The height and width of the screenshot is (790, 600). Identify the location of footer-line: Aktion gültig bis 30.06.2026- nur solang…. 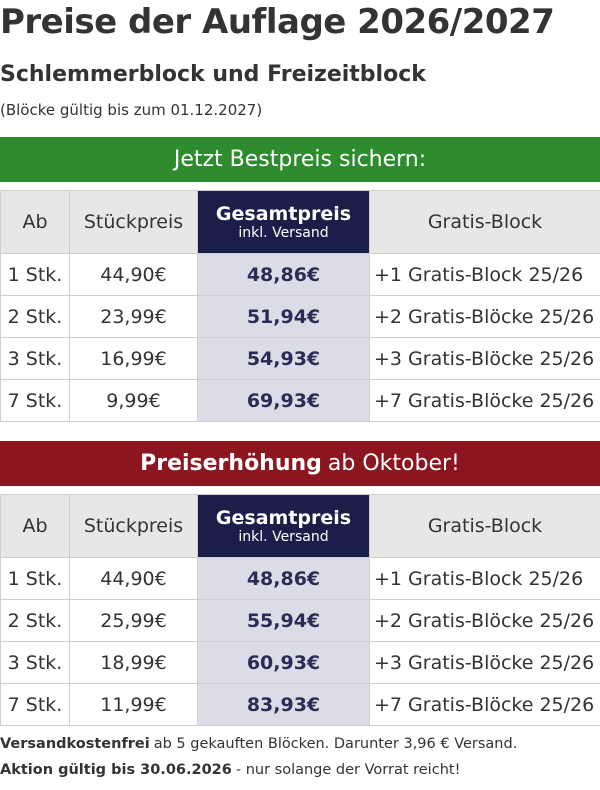
(230, 770).